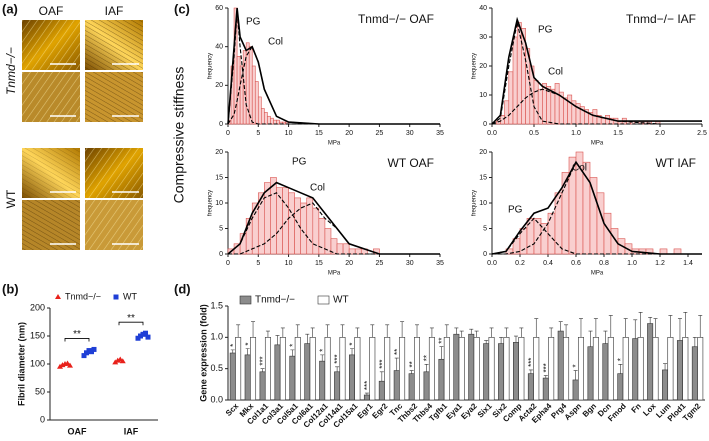 Image resolution: width=709 pixels, height=441 pixels. What do you see at coordinates (411, 163) in the screenshot?
I see `chart-title: WT OAF` at bounding box center [411, 163].